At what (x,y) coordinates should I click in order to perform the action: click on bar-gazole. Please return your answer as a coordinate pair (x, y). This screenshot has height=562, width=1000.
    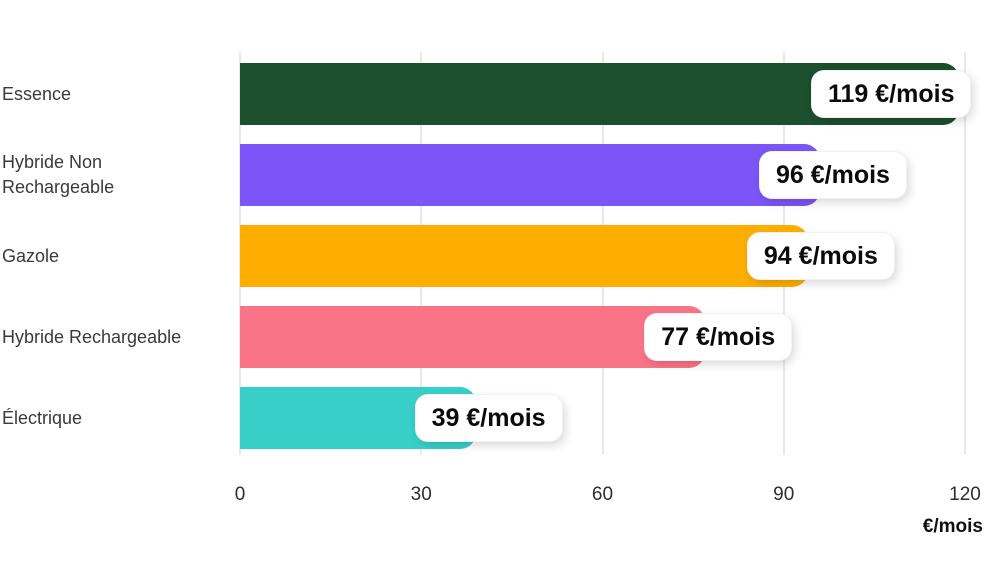
    Looking at the image, I should click on (524, 256).